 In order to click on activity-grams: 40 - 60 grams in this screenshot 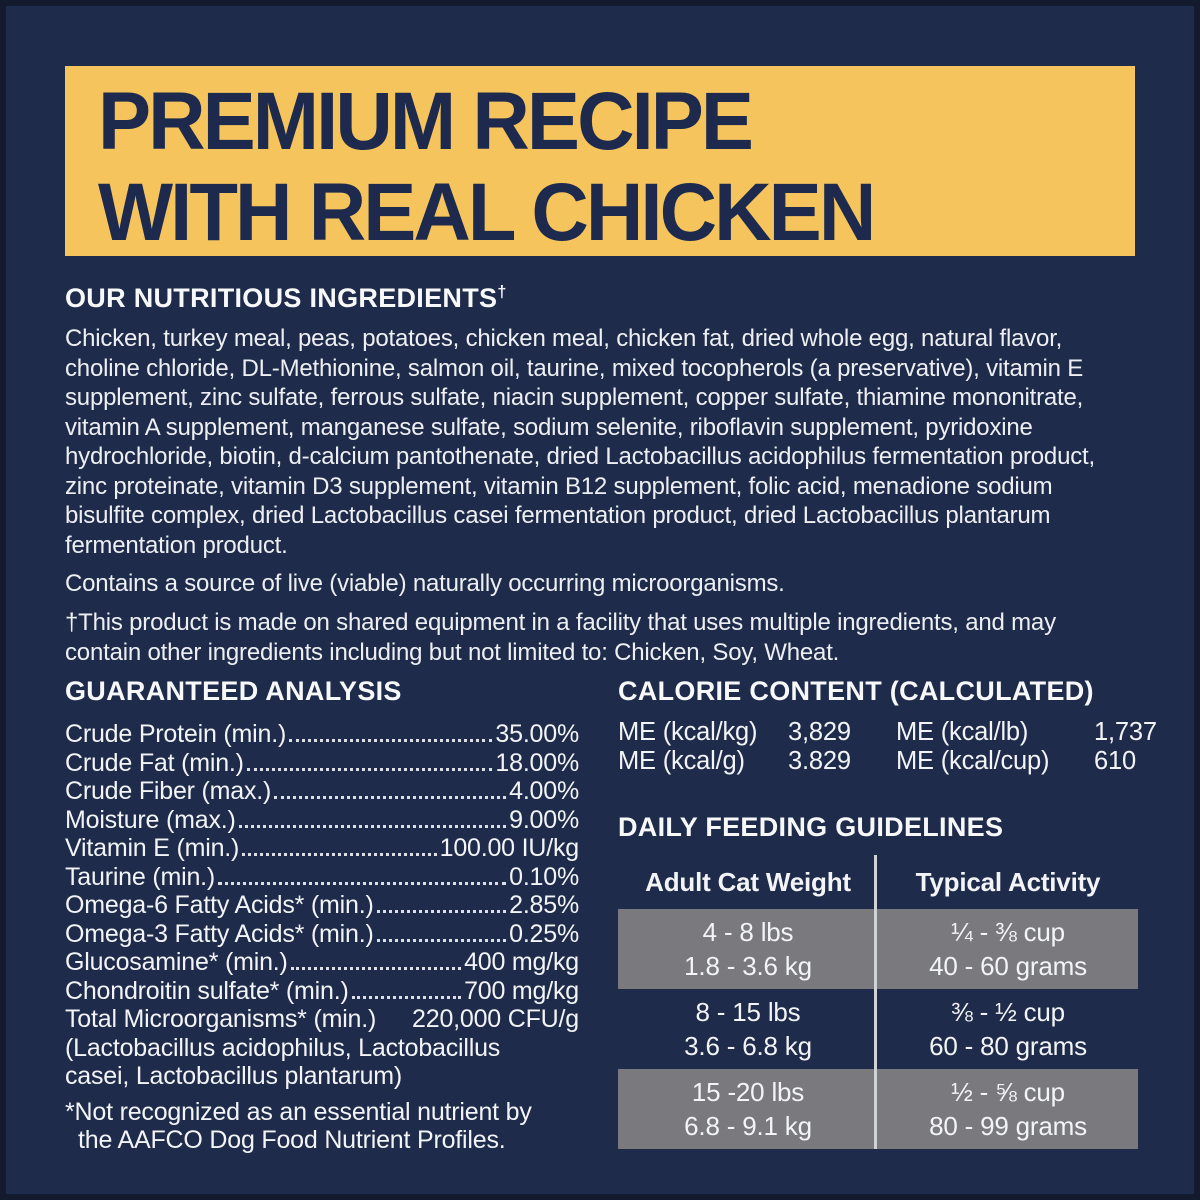, I will do `click(1008, 966)`.